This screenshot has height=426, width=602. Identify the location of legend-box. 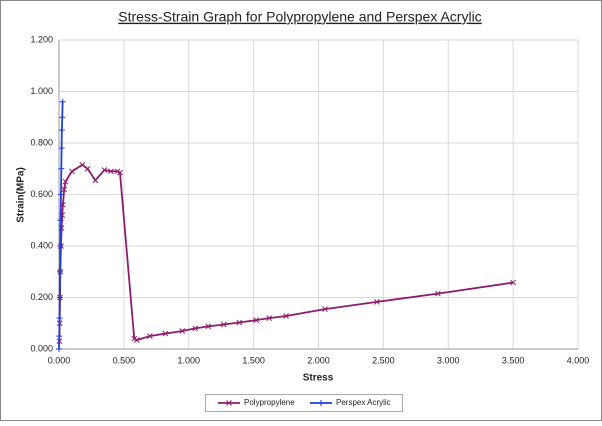
(304, 403).